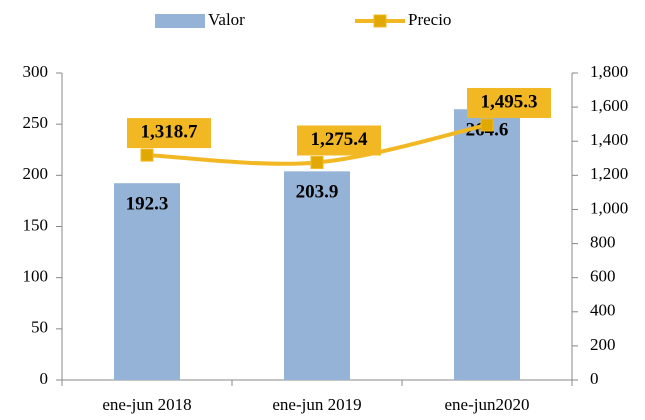 This screenshot has width=645, height=420. I want to click on y2-tick-label: 1,200, so click(609, 173).